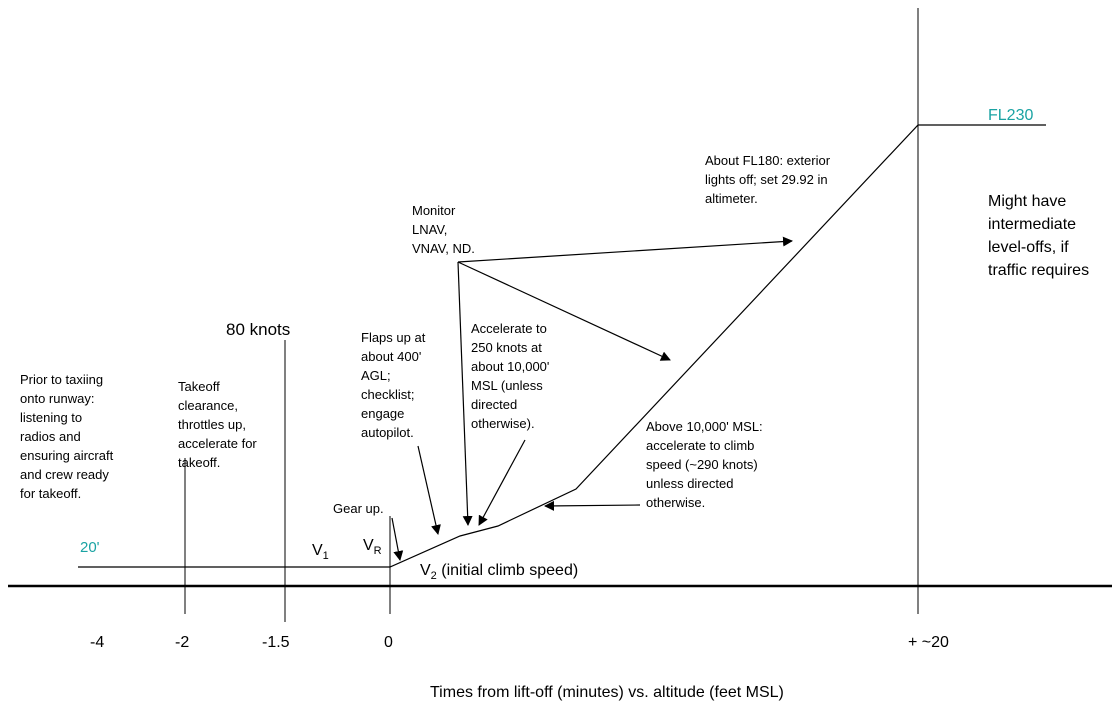  What do you see at coordinates (564, 311) in the screenshot?
I see `monitor-arrow-diagonal` at bounding box center [564, 311].